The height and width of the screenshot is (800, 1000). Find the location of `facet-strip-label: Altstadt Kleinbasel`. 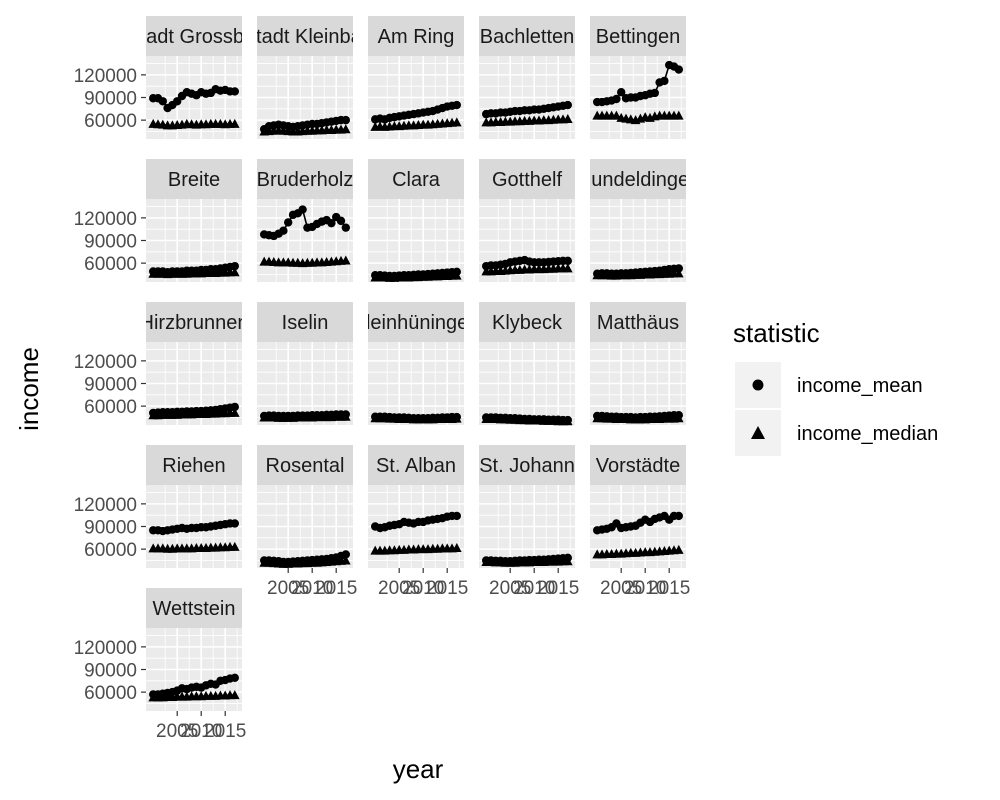

facet-strip-label: Altstadt Kleinbasel is located at coordinates (305, 37).